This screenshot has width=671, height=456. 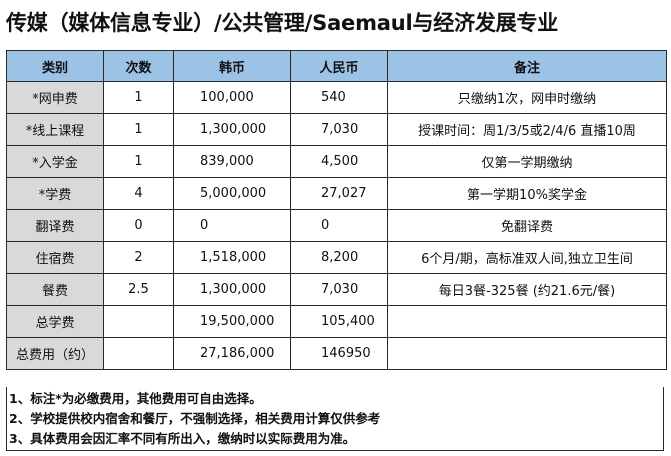 I want to click on table-row: *学费 4 5,000,000 27,027 第一学期10%奖学金, so click(x=336, y=193).